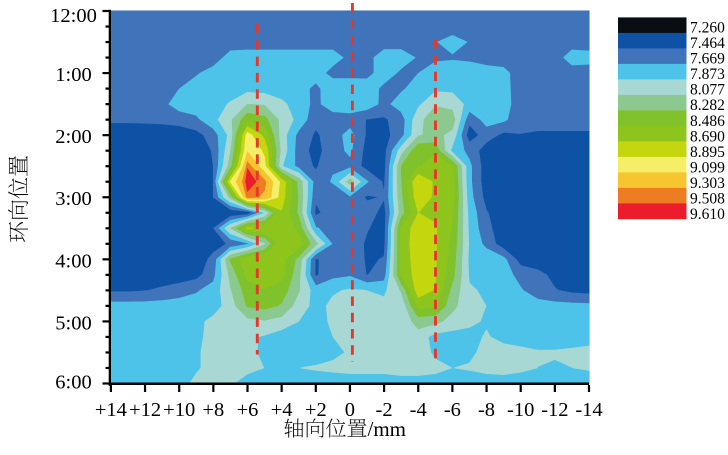 Image resolution: width=728 pixels, height=455 pixels. Describe the element at coordinates (707, 105) in the screenshot. I see `svg-text: 8.282` at that location.